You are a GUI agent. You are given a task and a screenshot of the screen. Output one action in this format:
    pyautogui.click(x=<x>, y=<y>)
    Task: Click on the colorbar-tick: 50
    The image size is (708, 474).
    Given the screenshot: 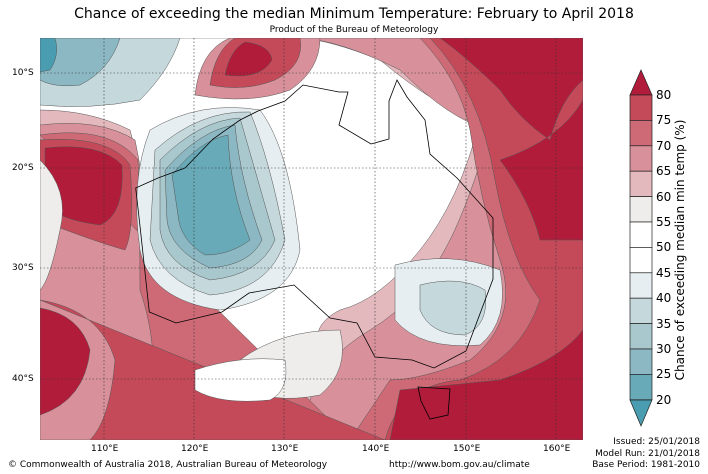 What is the action you would take?
    pyautogui.click(x=664, y=247)
    